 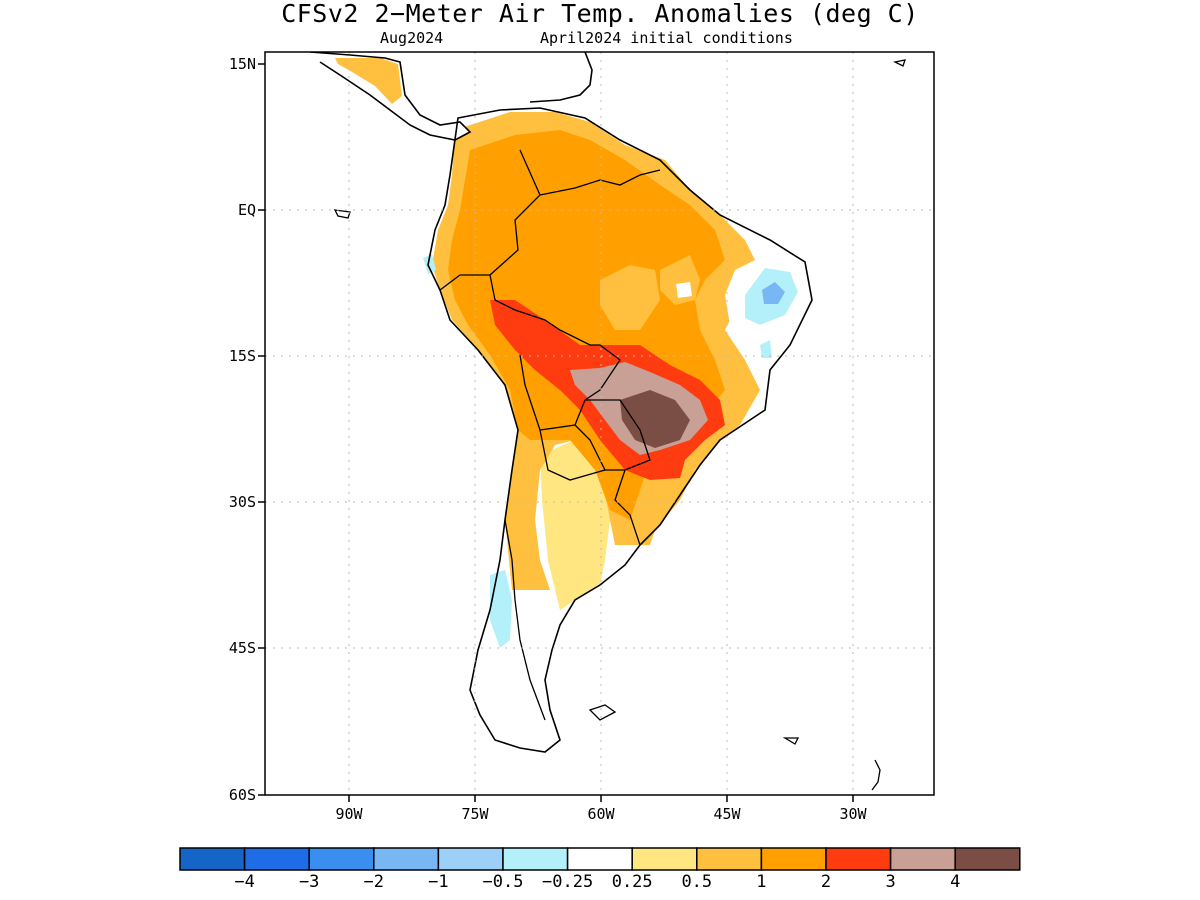 What do you see at coordinates (955, 882) in the screenshot?
I see `colorbar-label: 4` at bounding box center [955, 882].